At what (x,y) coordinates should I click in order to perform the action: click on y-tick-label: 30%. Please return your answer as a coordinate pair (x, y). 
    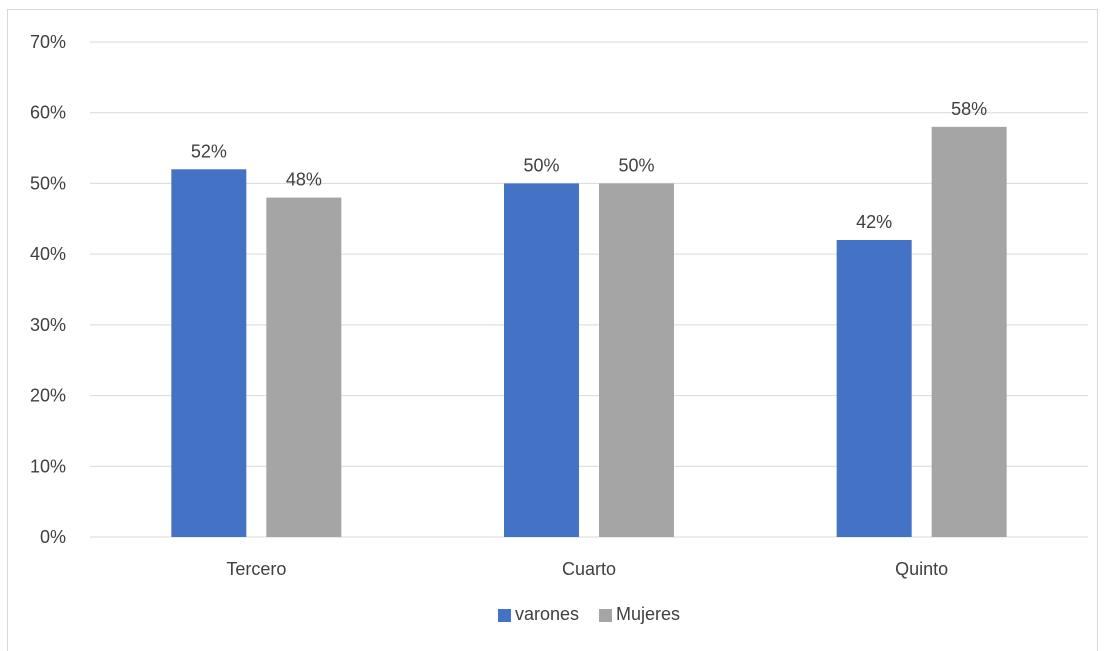
    Looking at the image, I should click on (48, 325).